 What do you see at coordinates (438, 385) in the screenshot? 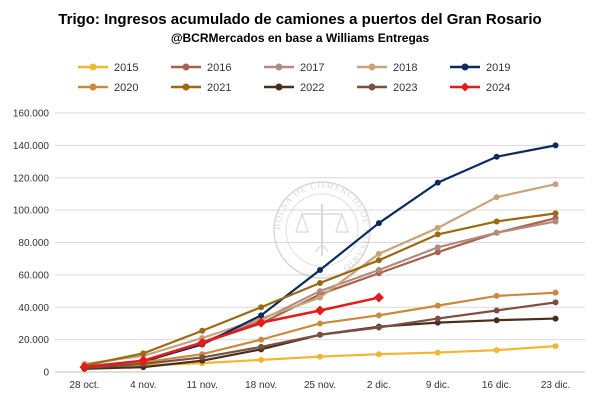
I see `x-tick-label: 9 dic.` at bounding box center [438, 385].